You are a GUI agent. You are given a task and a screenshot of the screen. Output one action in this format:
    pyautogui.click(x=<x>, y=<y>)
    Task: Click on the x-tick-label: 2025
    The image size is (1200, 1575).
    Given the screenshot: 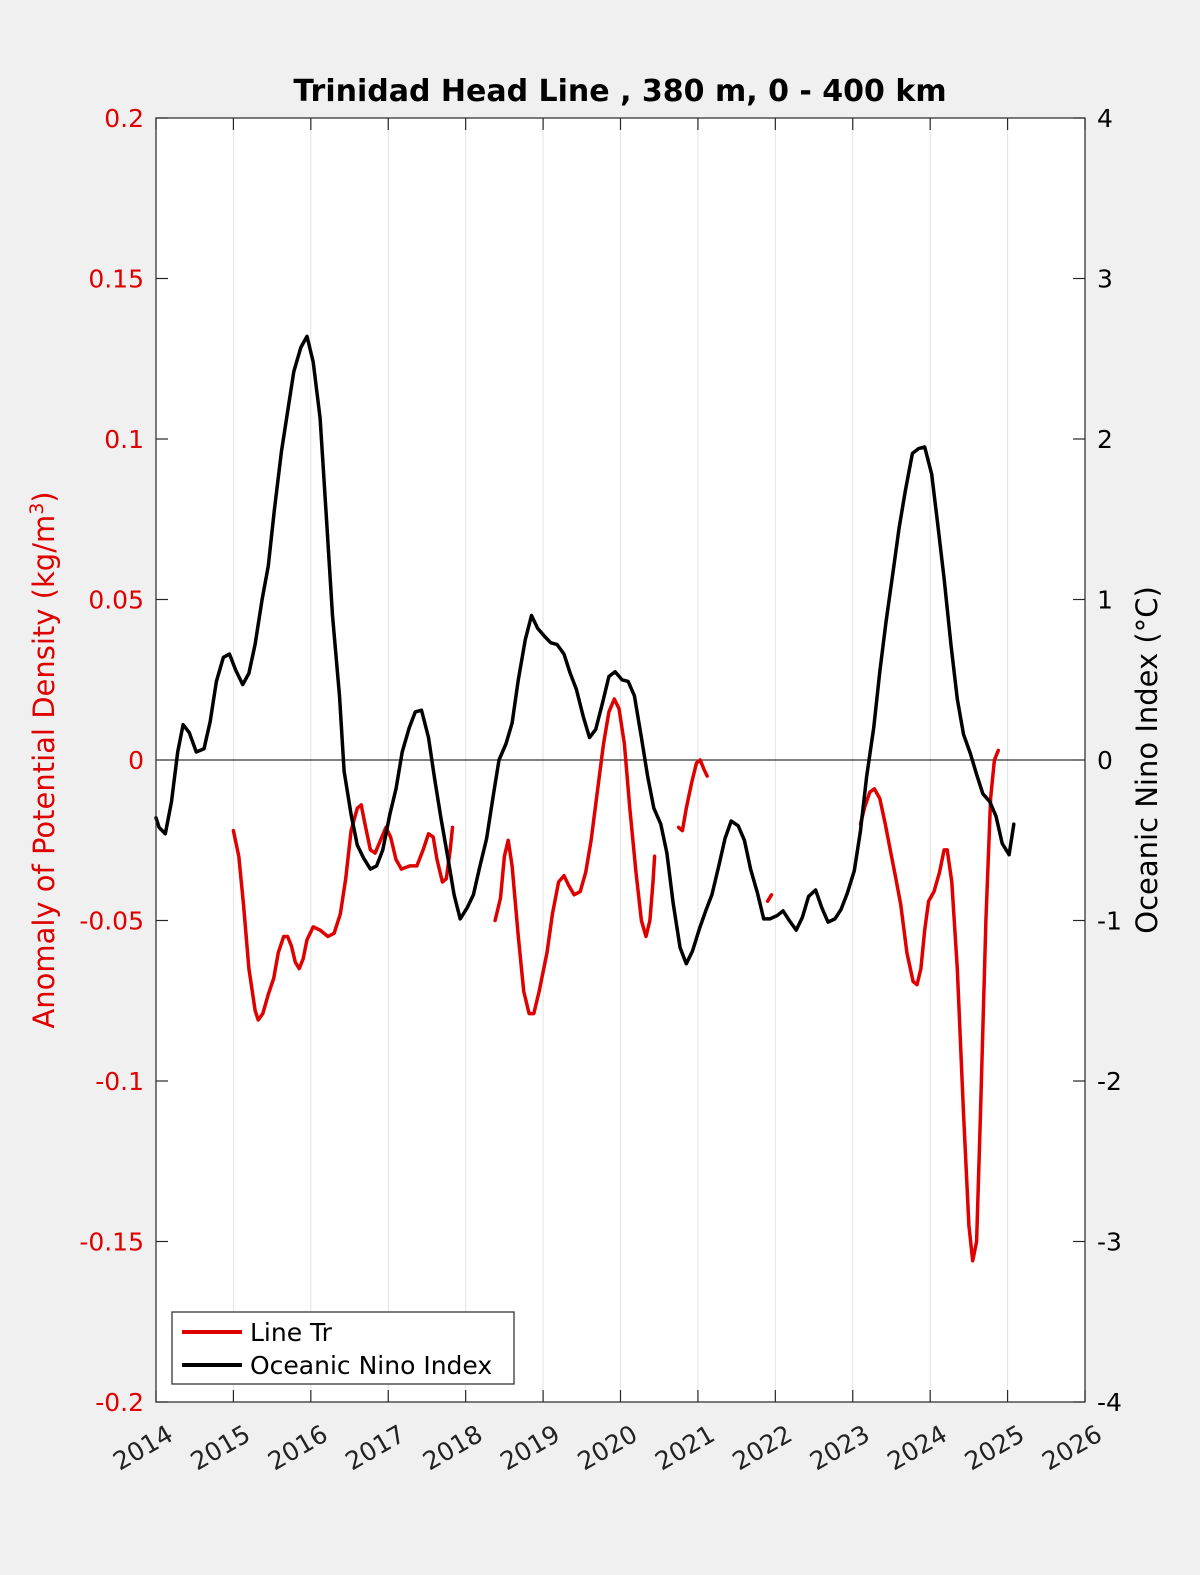 What is the action you would take?
    pyautogui.click(x=995, y=1447)
    